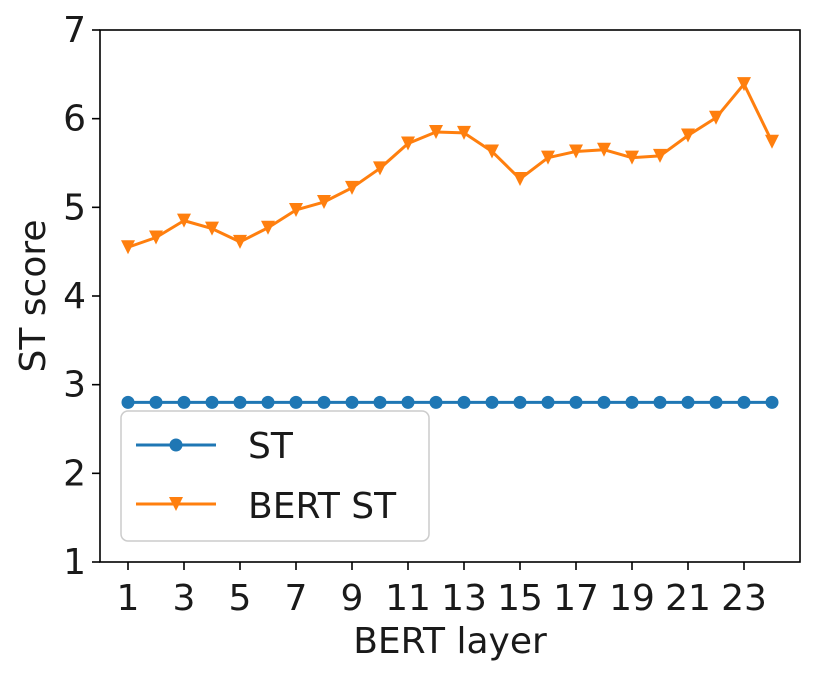  Describe the element at coordinates (74, 473) in the screenshot. I see `y-tick-label: 2` at that location.